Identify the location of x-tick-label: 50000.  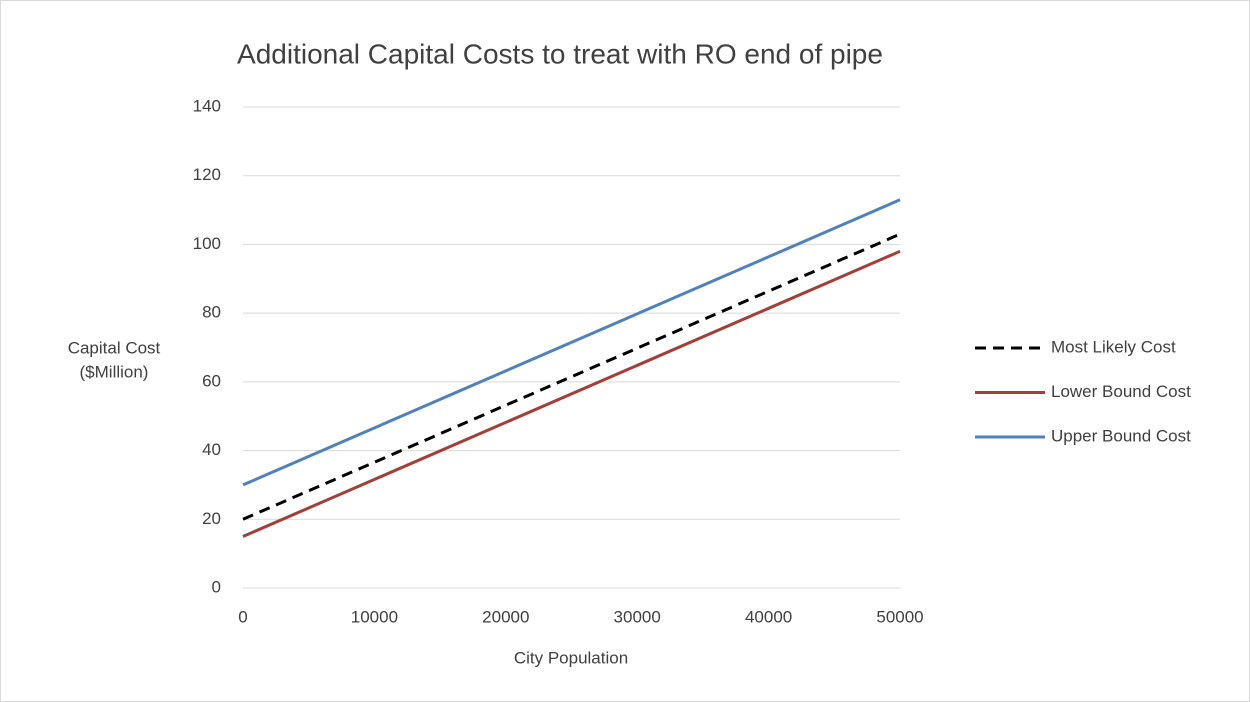
(899, 616).